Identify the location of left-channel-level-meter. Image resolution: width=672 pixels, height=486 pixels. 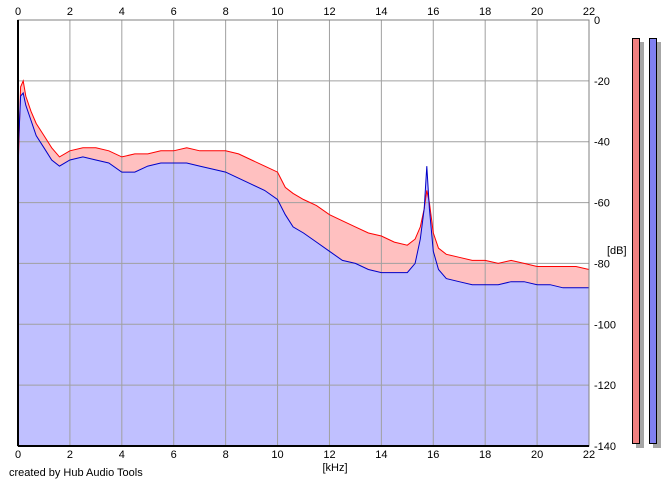
(636, 241).